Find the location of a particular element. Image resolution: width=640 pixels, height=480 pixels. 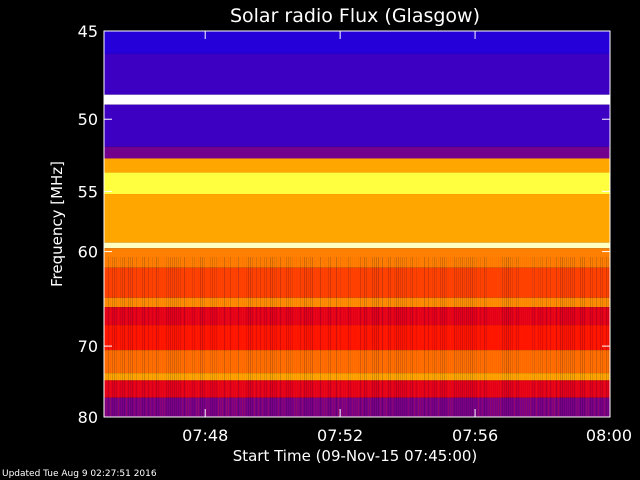

x-tick-label: 07:48 is located at coordinates (205, 435).